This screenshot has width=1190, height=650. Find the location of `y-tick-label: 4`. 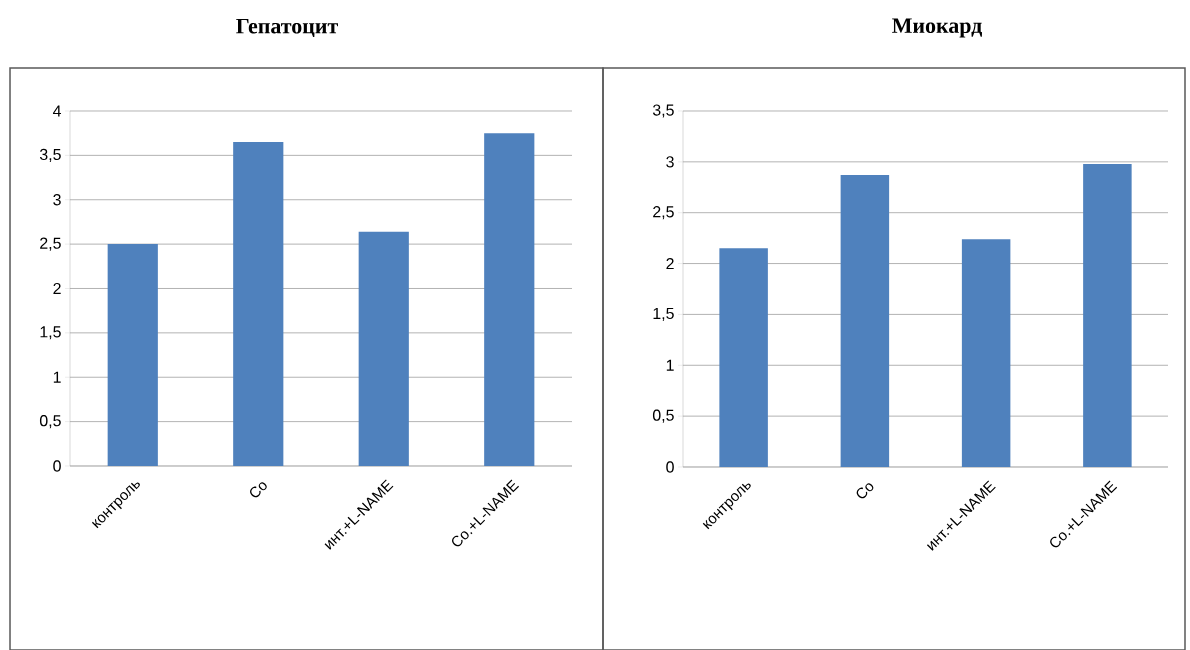

y-tick-label: 4 is located at coordinates (57, 111).